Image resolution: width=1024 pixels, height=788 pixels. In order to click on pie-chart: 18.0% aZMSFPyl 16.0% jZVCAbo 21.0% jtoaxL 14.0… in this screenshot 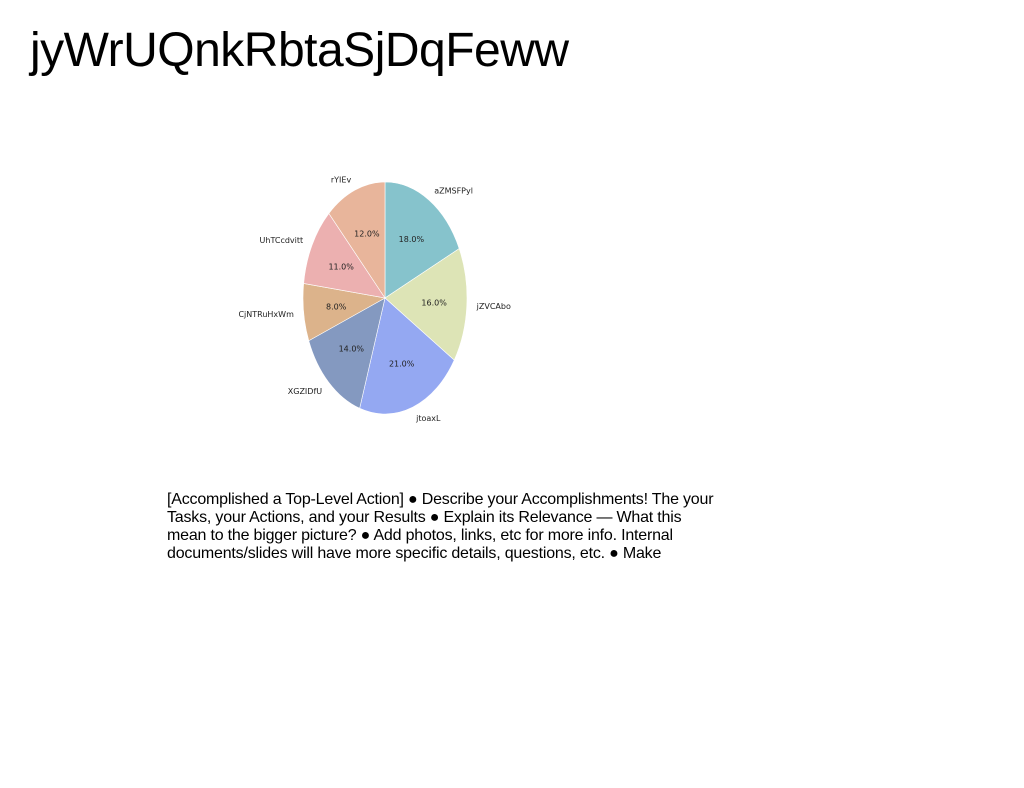, I will do `click(380, 300)`.